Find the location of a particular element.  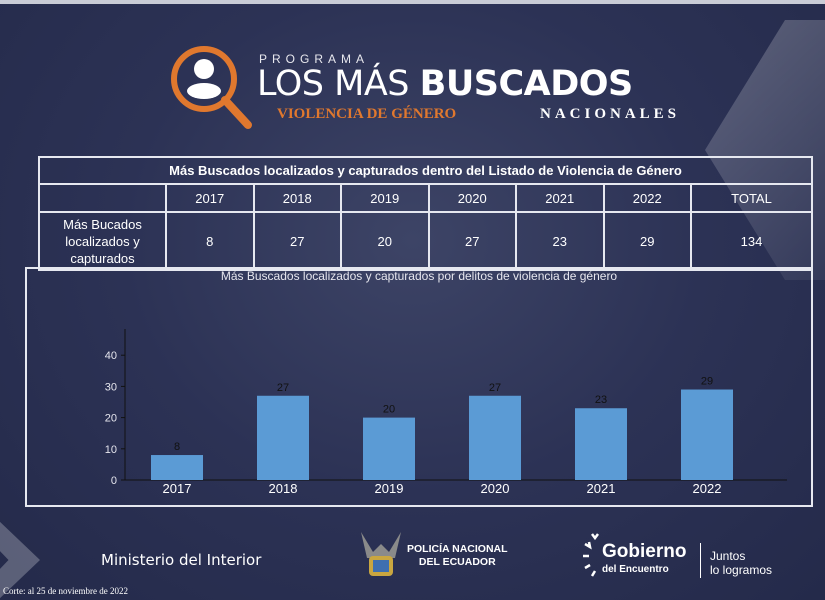

table-header-row: 2017 2018 2019 2020 2021 2022 TOTAL is located at coordinates (425, 198).